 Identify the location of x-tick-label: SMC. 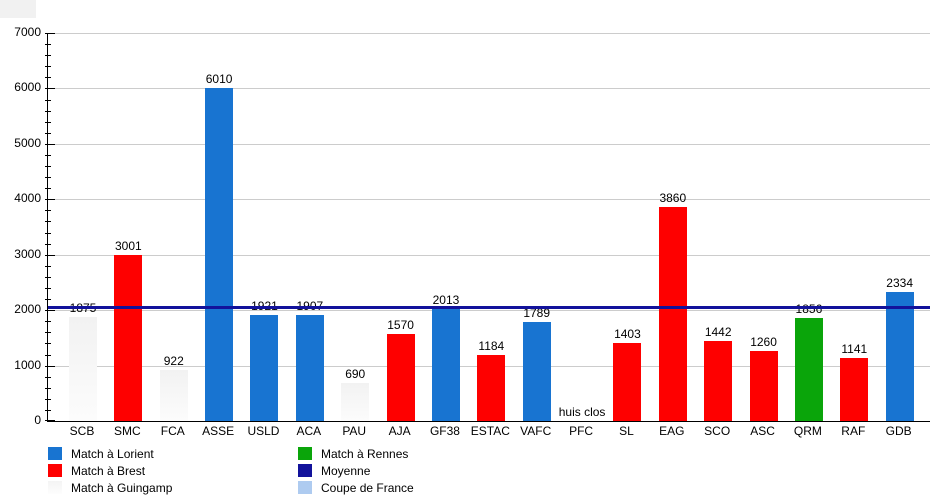
(127, 431).